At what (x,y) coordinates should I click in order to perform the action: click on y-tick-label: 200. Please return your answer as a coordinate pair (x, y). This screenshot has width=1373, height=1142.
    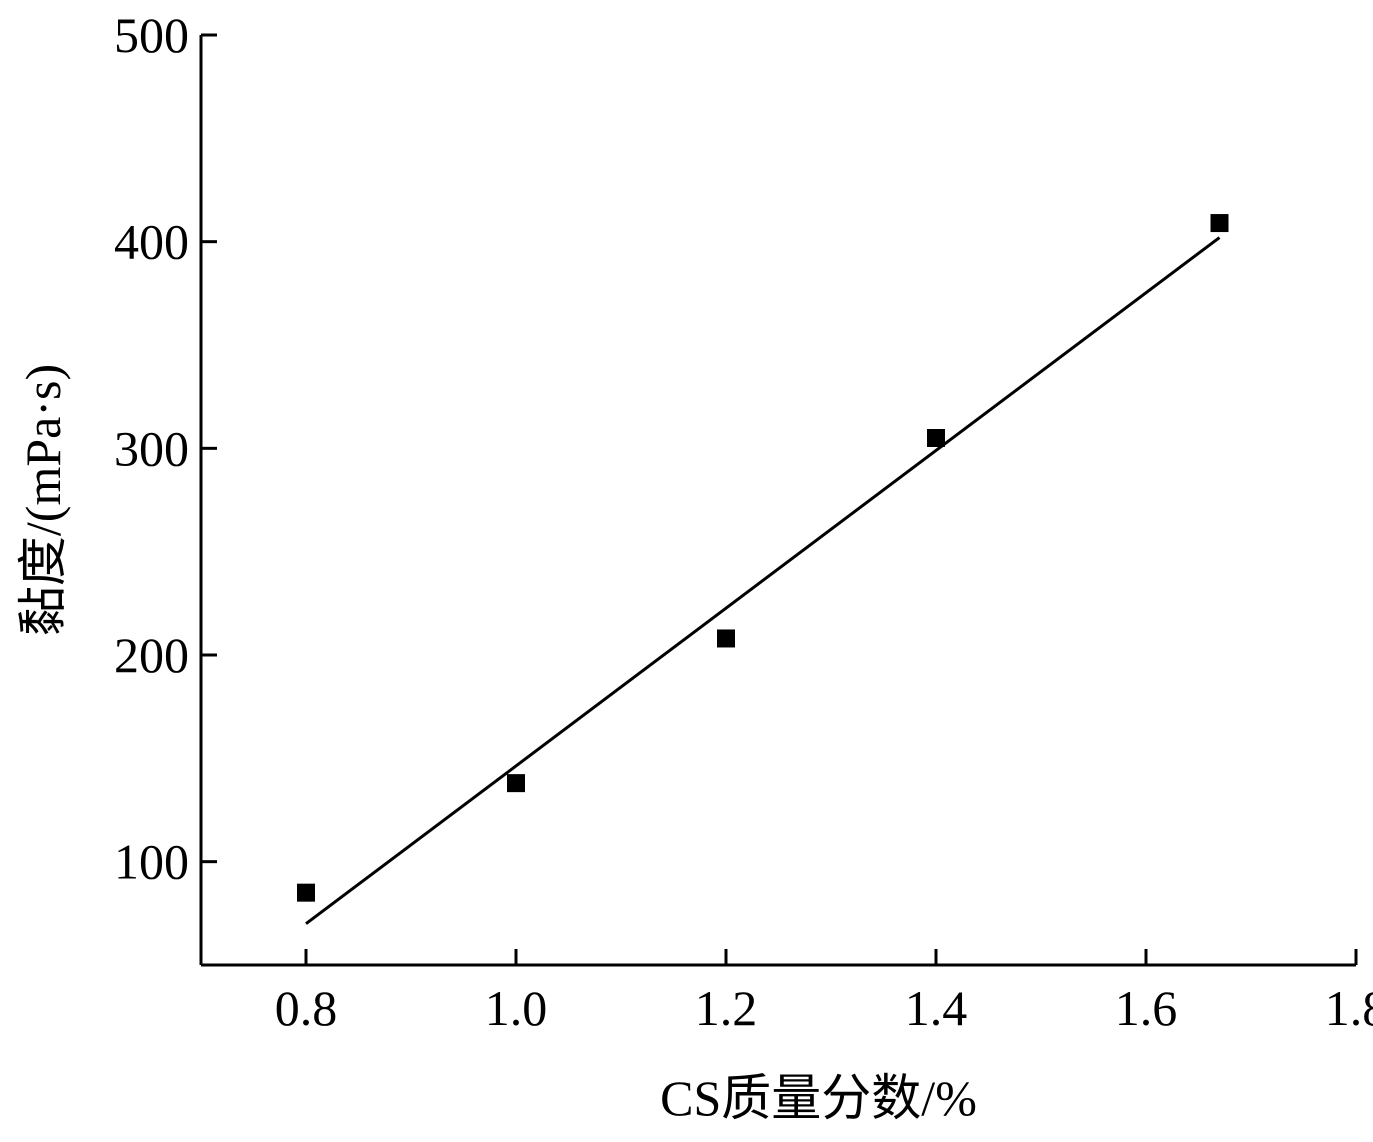
    Looking at the image, I should click on (151, 655).